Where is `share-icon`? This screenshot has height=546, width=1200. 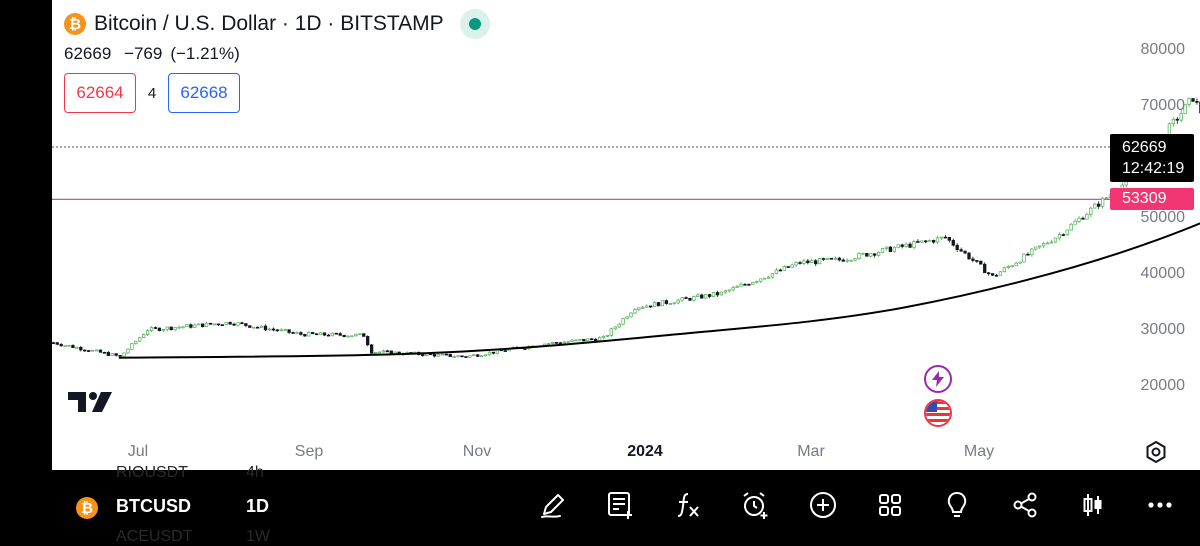 share-icon is located at coordinates (1025, 505).